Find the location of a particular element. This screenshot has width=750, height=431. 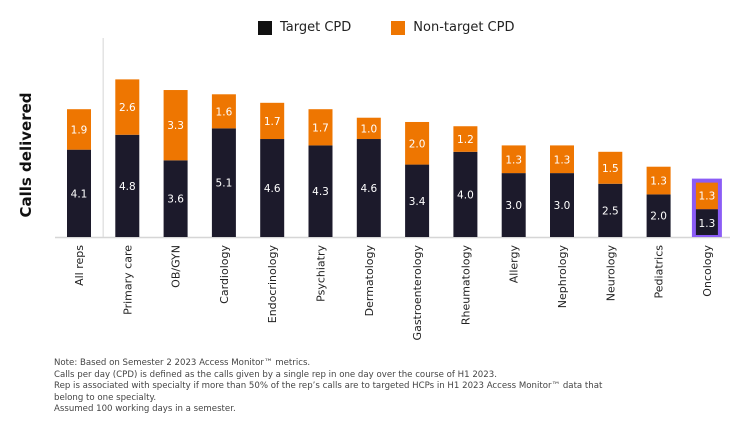

data-label-target: 2.5 is located at coordinates (610, 211).